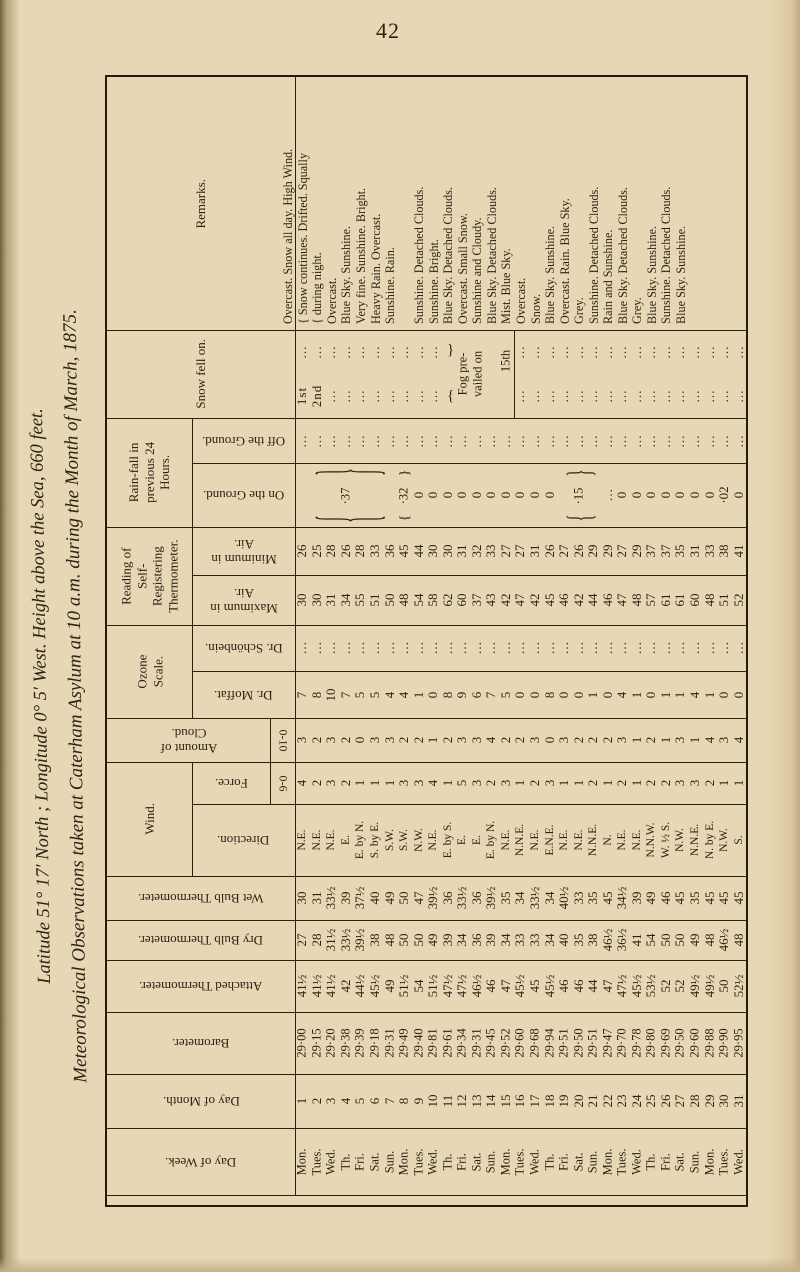  Describe the element at coordinates (451, 396) in the screenshot. I see `fog-brace: {` at that location.